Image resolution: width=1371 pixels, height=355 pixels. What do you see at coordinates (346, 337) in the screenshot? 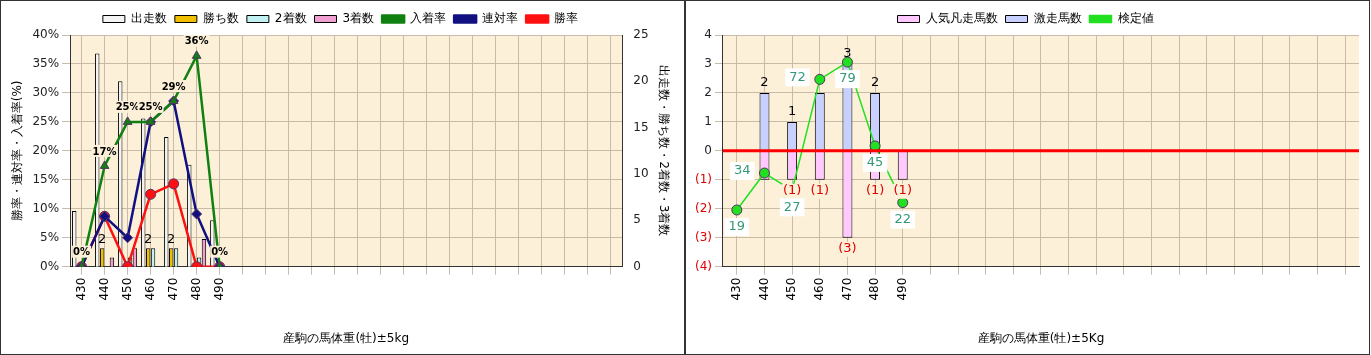
I see `x-axis-title: 産駒の馬体重(牡)±5kg` at bounding box center [346, 337].